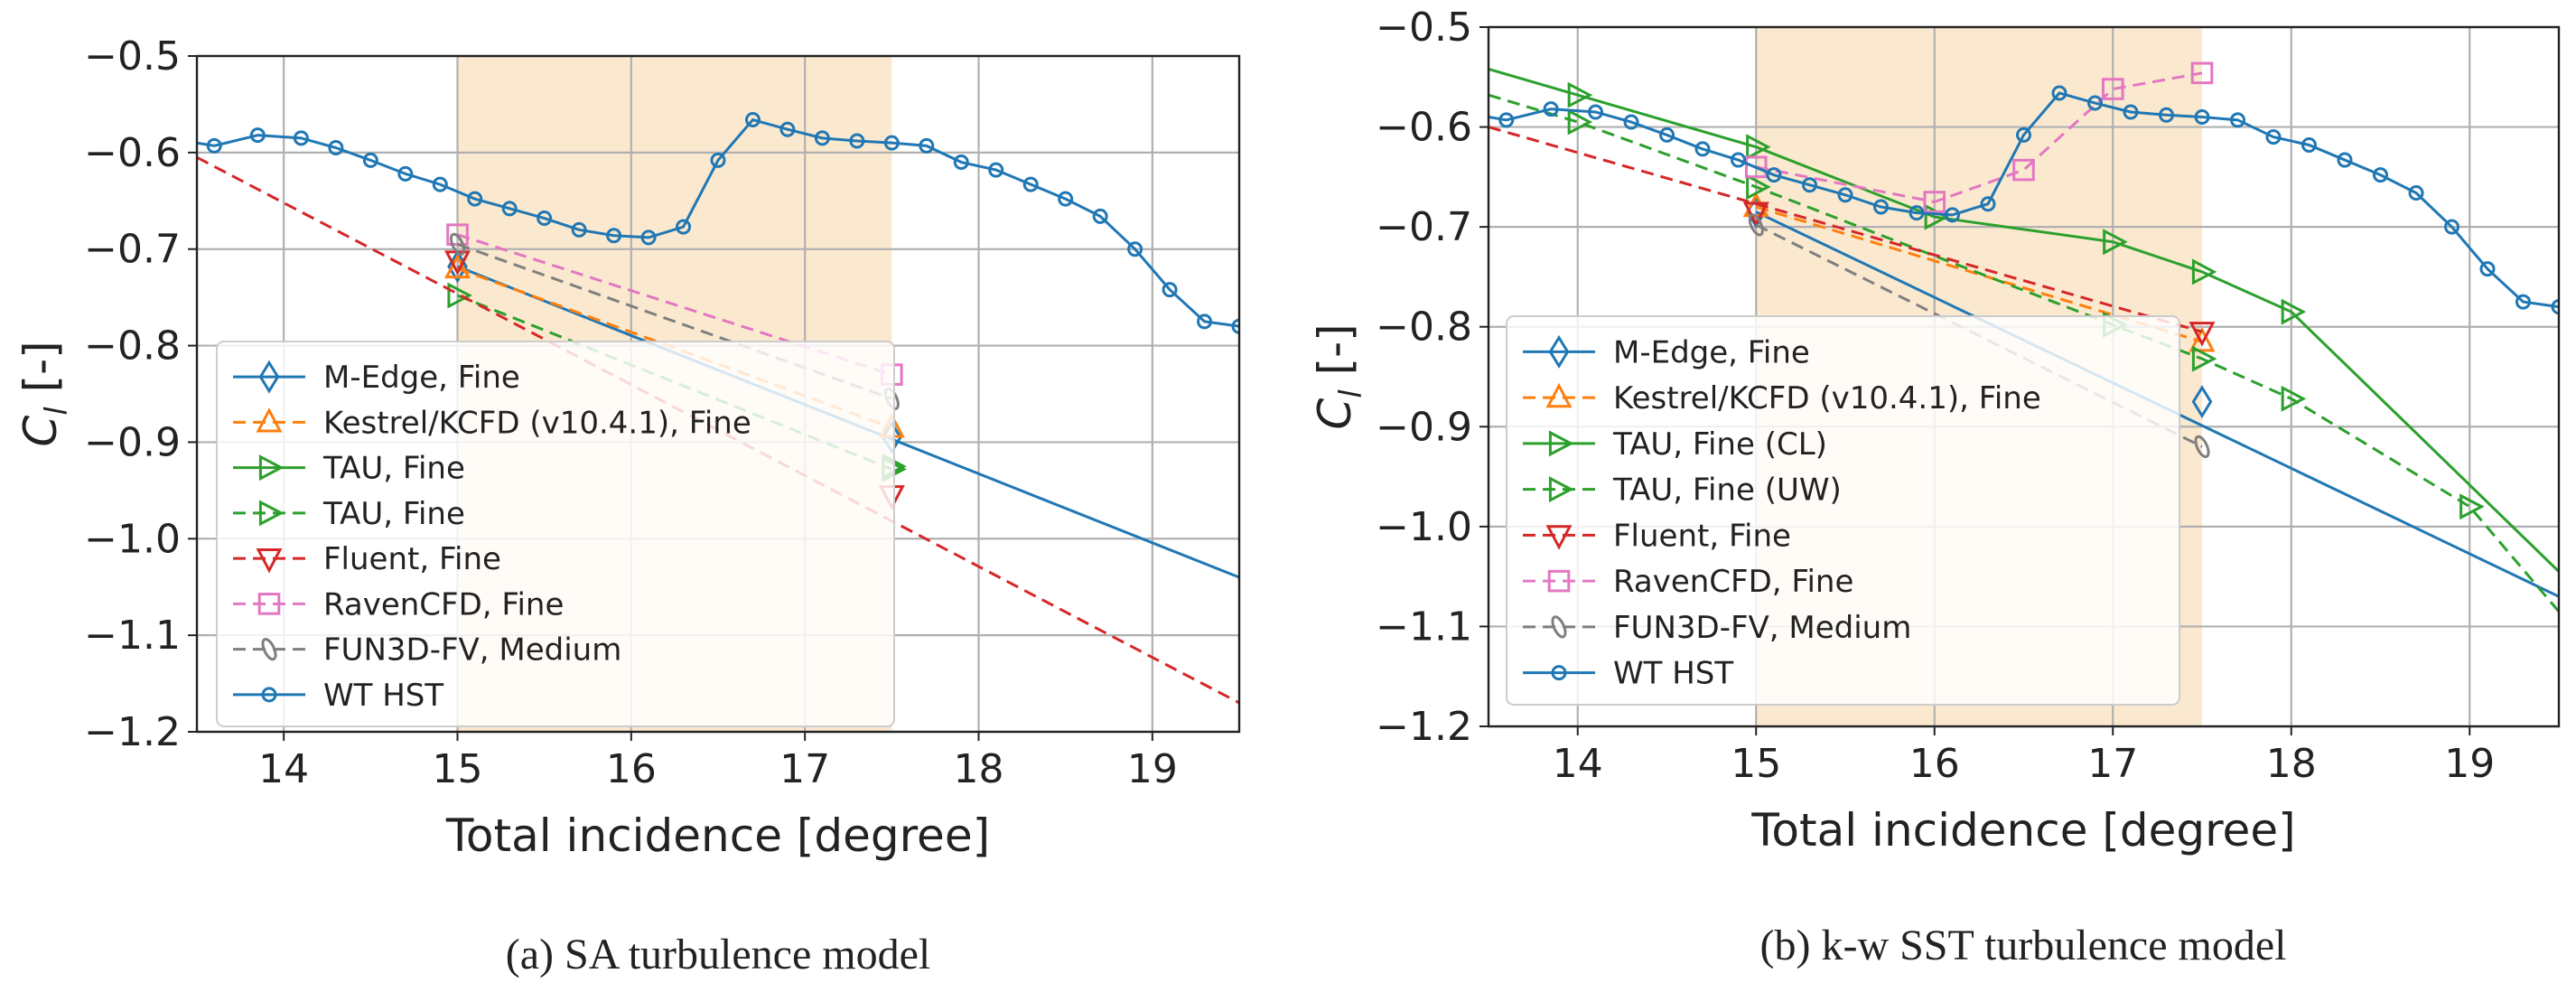 This screenshot has height=992, width=2576. What do you see at coordinates (2023, 945) in the screenshot?
I see `figure-caption: (b) k-w SST turbulence model` at bounding box center [2023, 945].